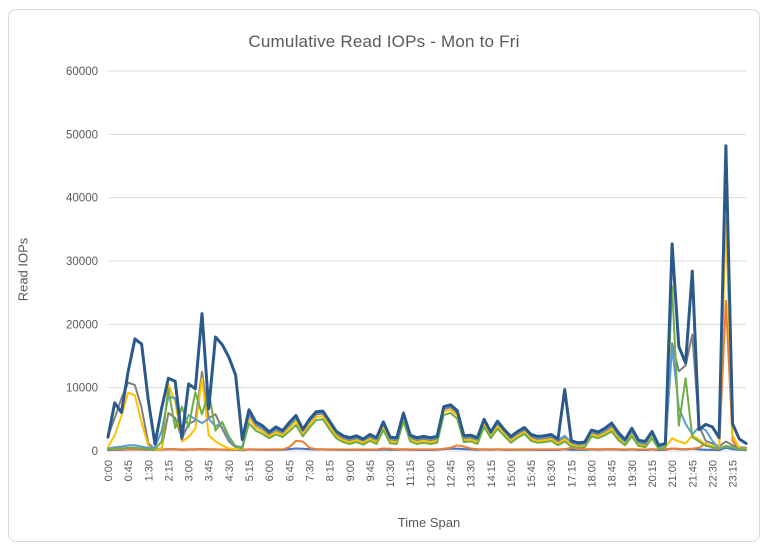  I want to click on x-tick-label: 14:15, so click(492, 474).